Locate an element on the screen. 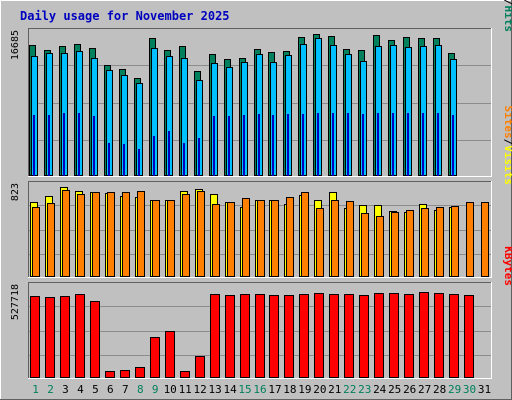 The image size is (512, 400). day-label-21: 21 is located at coordinates (334, 389).